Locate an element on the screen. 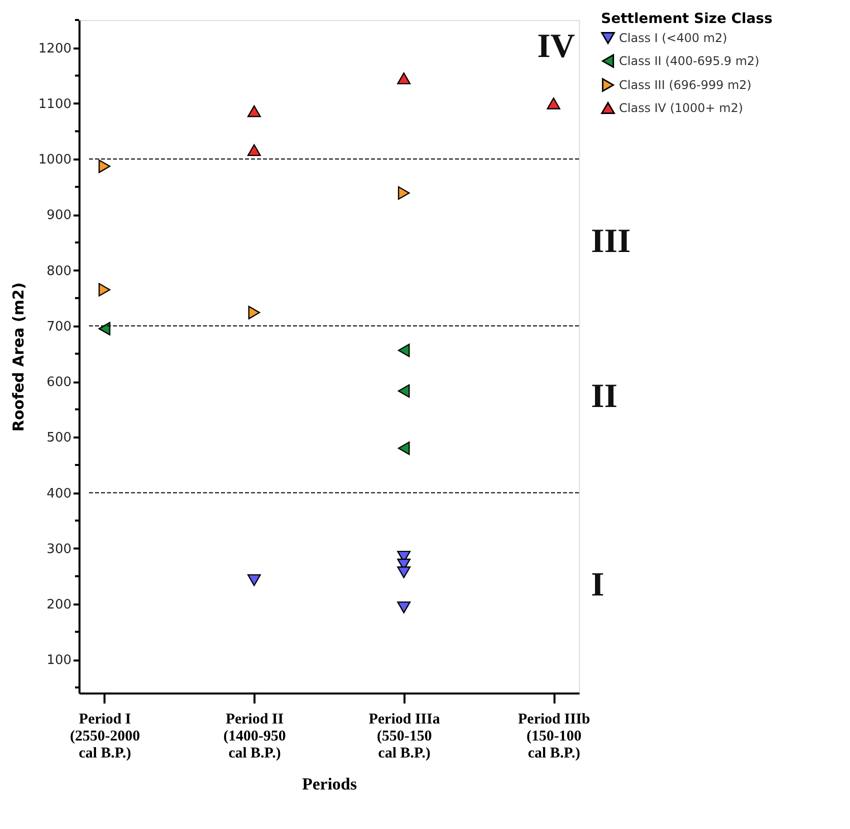  legend-title: Settlement Size Class is located at coordinates (686, 19).